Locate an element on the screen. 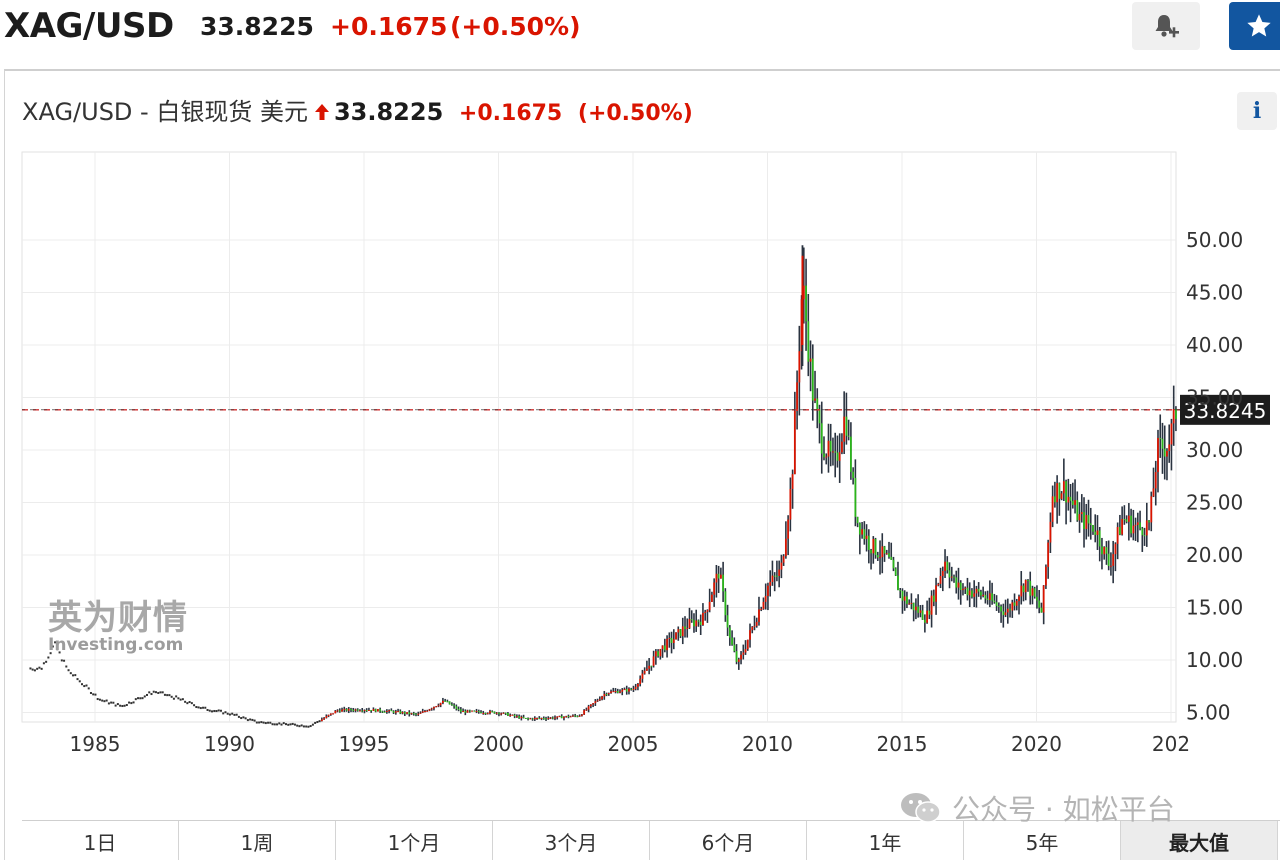  info-button: i is located at coordinates (1257, 111).